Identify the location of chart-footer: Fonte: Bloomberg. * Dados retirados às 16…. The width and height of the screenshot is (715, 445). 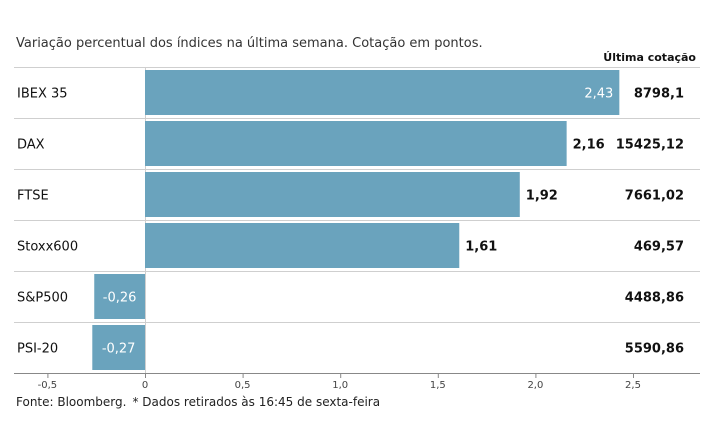
(198, 402).